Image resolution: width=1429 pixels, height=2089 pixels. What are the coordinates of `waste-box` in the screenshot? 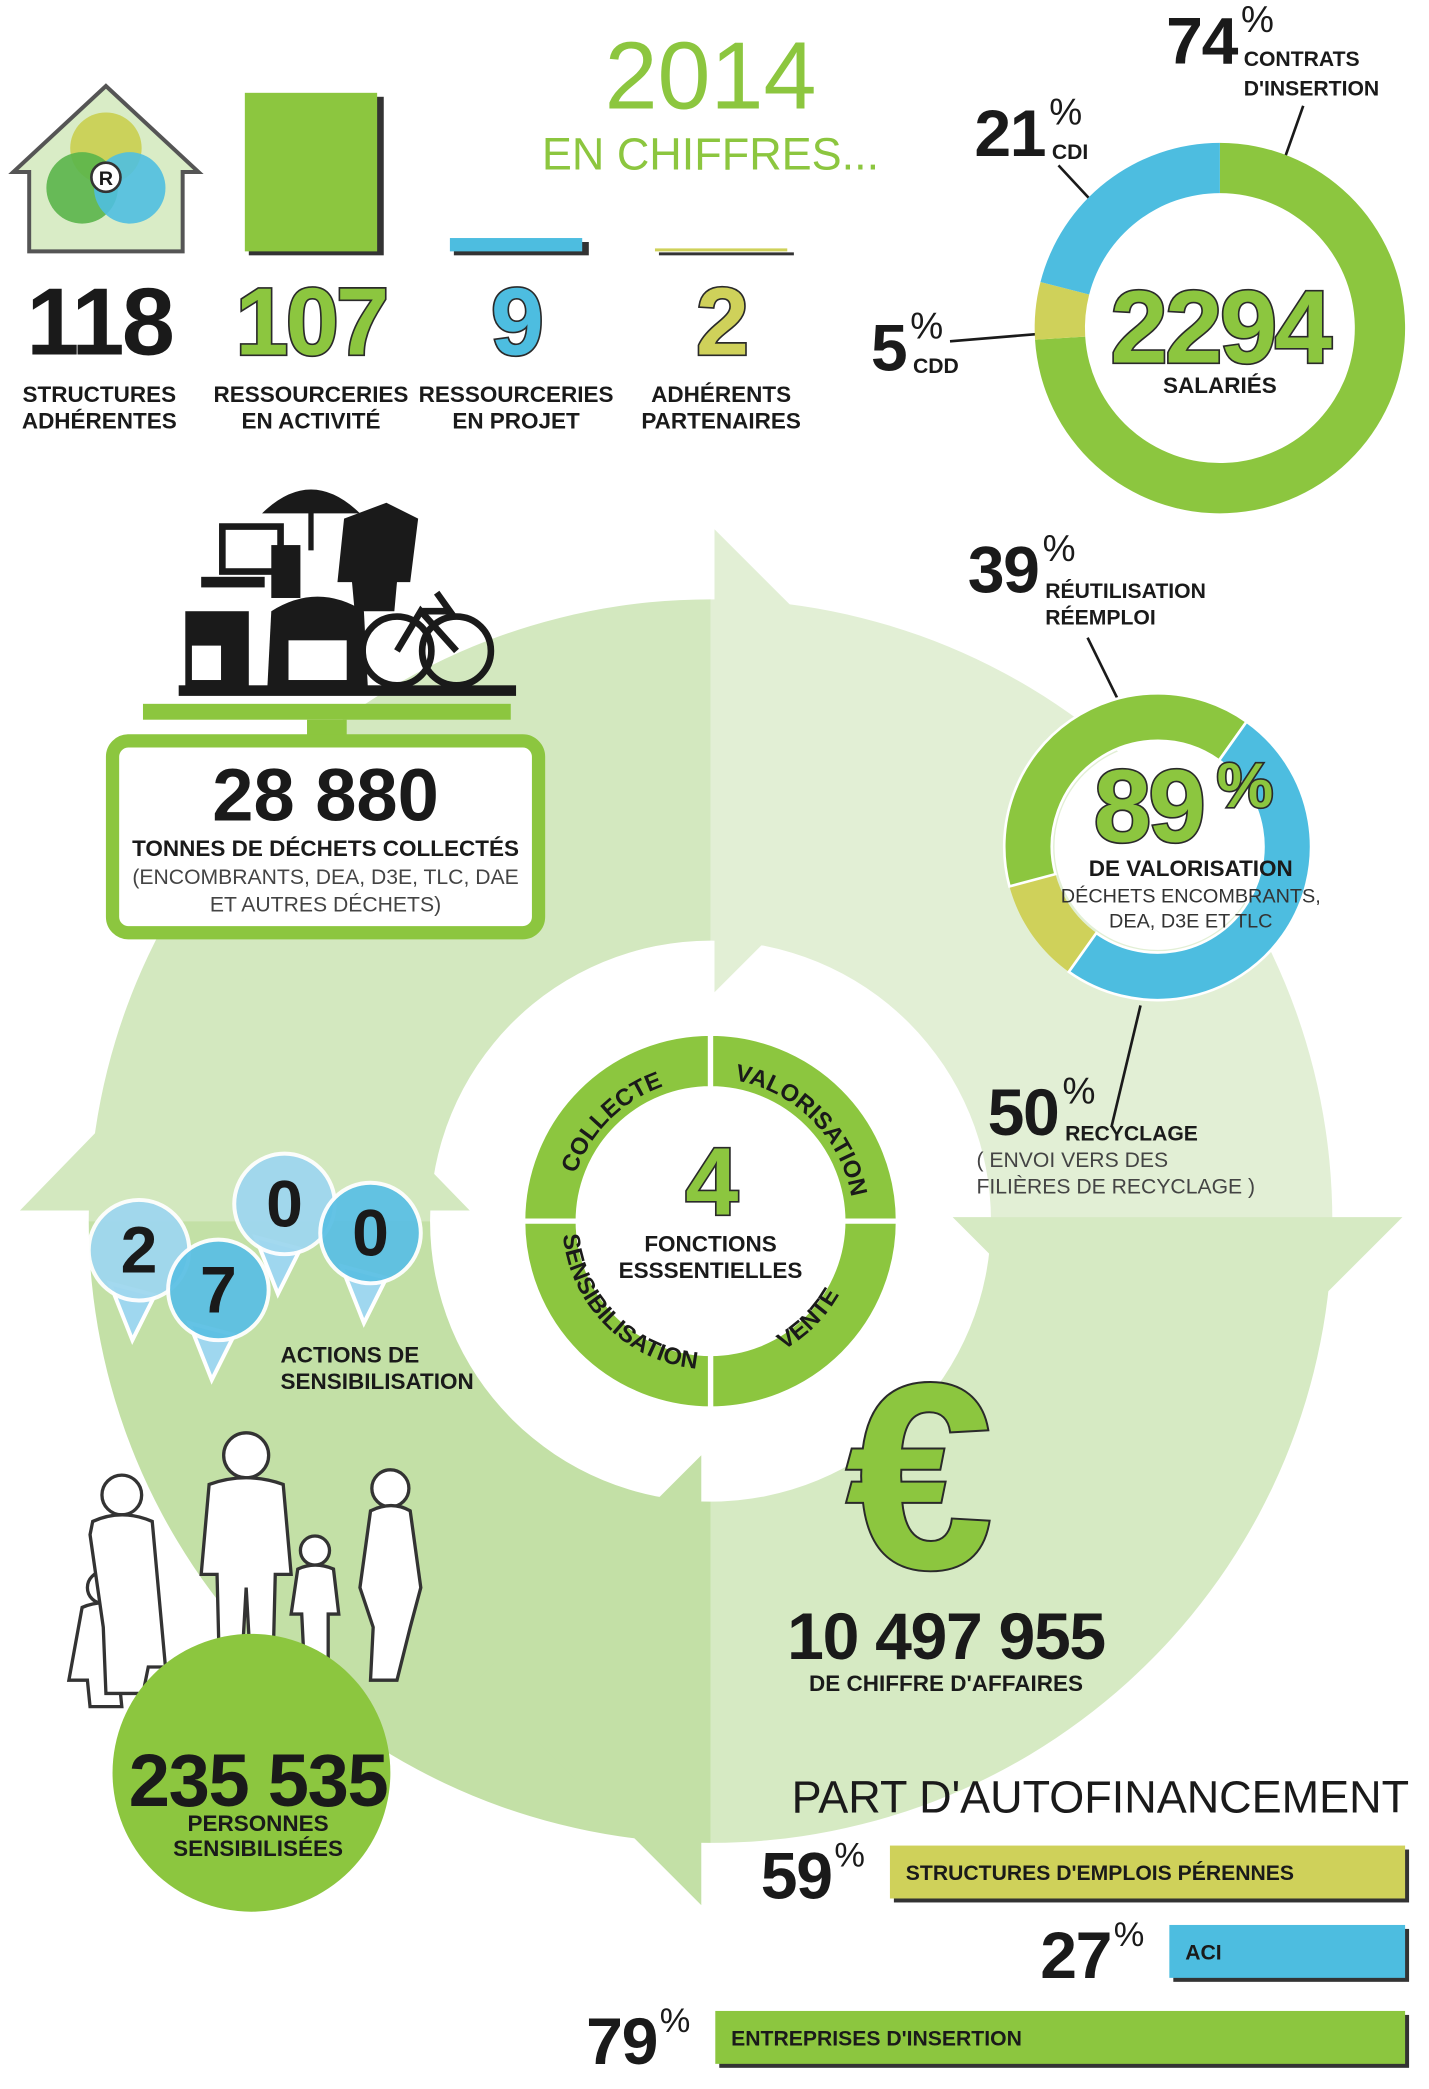 It's located at (325, 837).